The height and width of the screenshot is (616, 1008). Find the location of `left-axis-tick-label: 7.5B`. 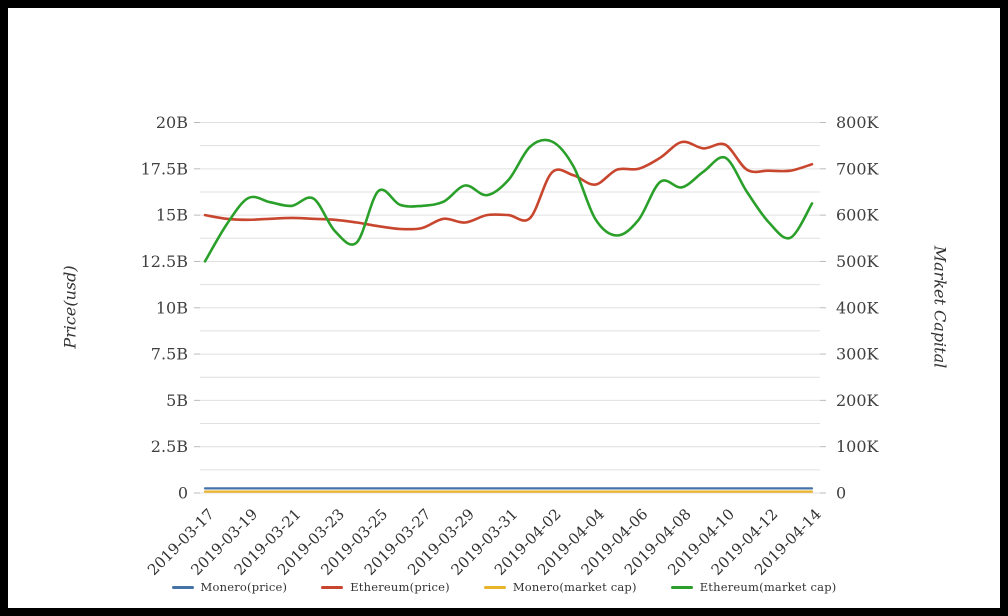

left-axis-tick-label: 7.5B is located at coordinates (169, 354).